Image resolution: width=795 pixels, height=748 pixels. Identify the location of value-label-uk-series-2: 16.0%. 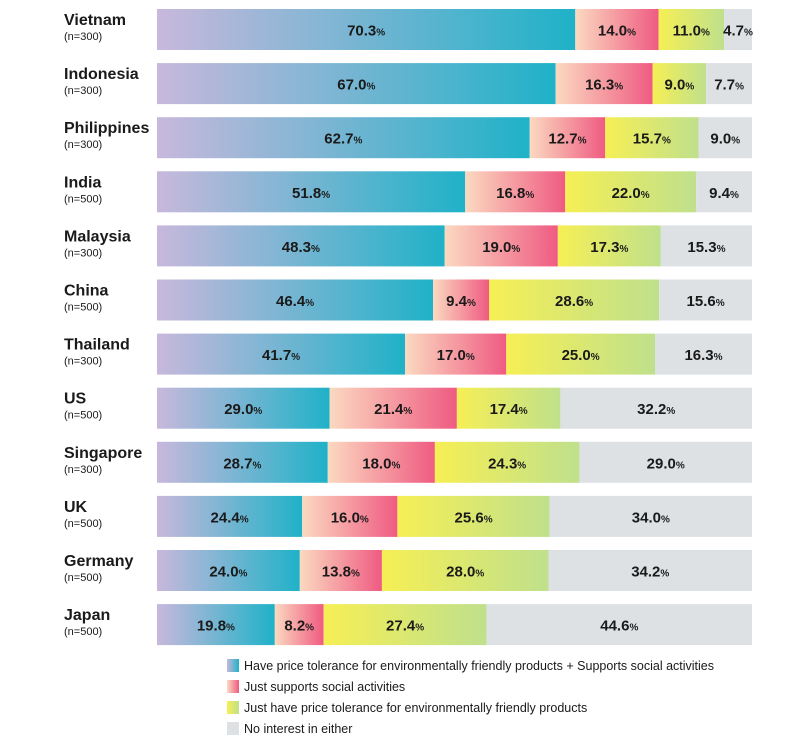
(350, 517).